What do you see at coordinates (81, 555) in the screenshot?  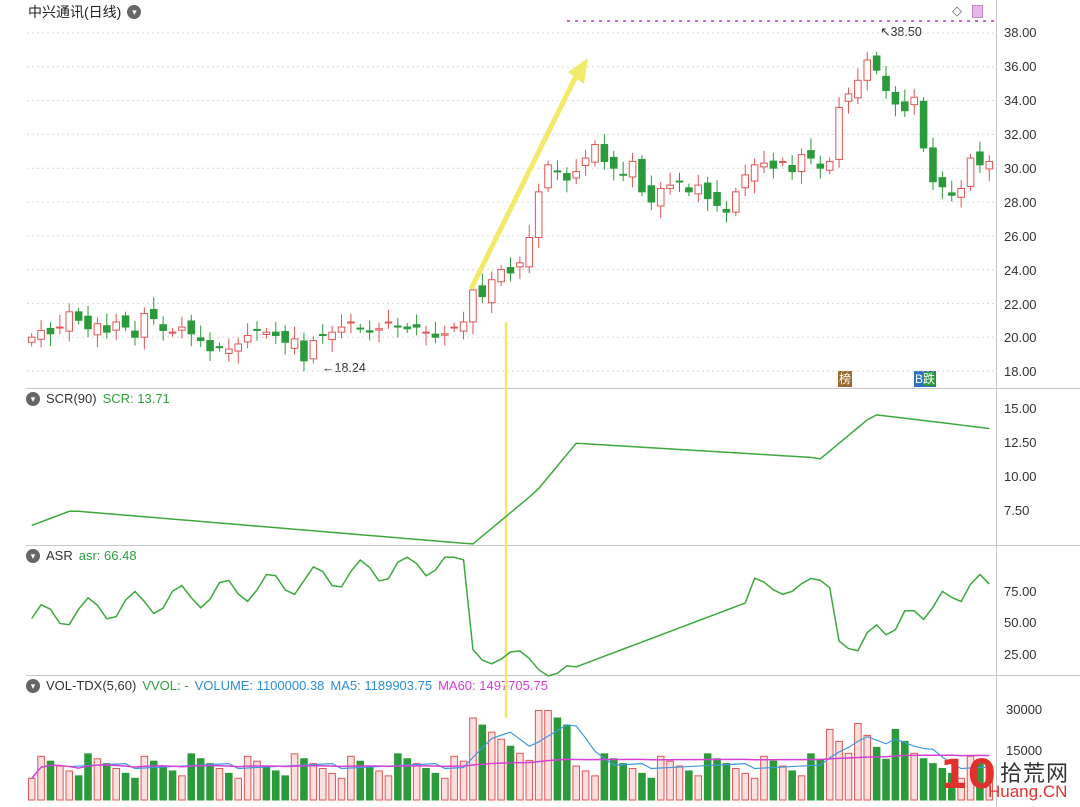 I see `asr-pane-header: ▾ ASR asr: 66.48` at bounding box center [81, 555].